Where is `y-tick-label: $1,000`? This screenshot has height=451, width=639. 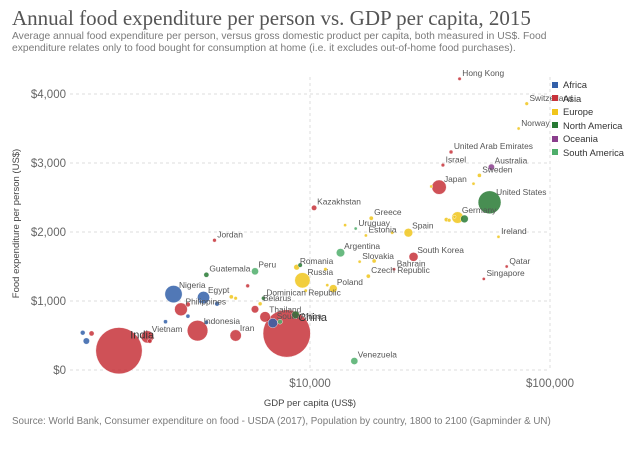
y-tick-label: $1,000 is located at coordinates (48, 302).